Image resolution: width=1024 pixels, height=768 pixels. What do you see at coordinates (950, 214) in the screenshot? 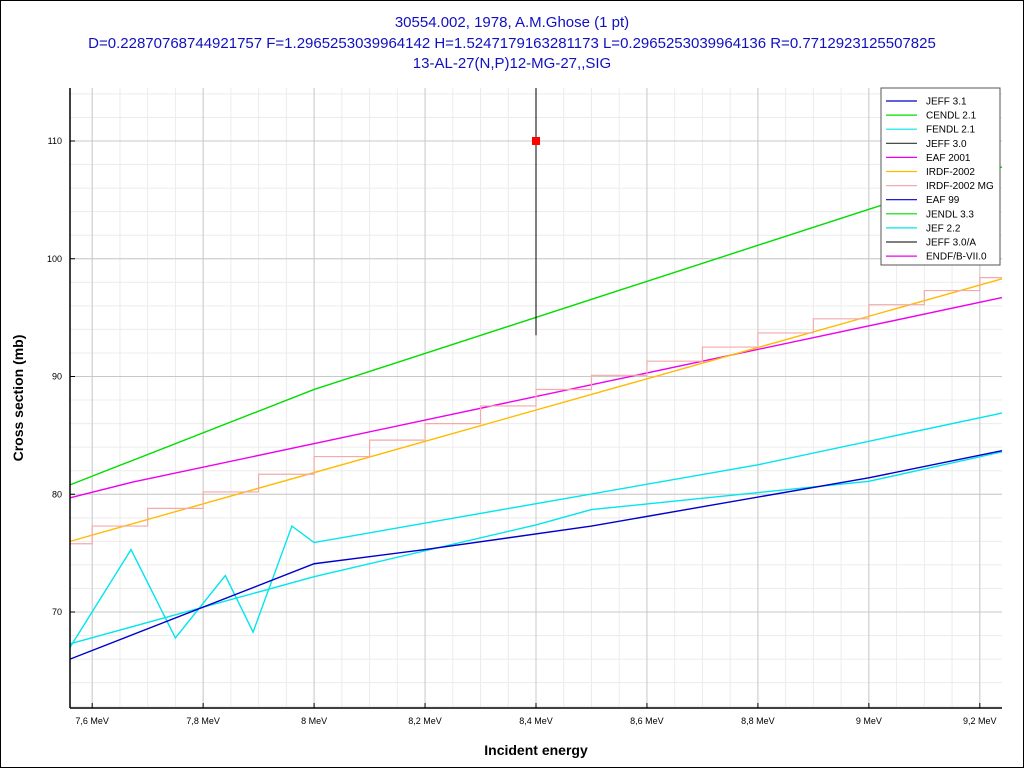
I see `legend-label: JENDL 3.3` at bounding box center [950, 214].